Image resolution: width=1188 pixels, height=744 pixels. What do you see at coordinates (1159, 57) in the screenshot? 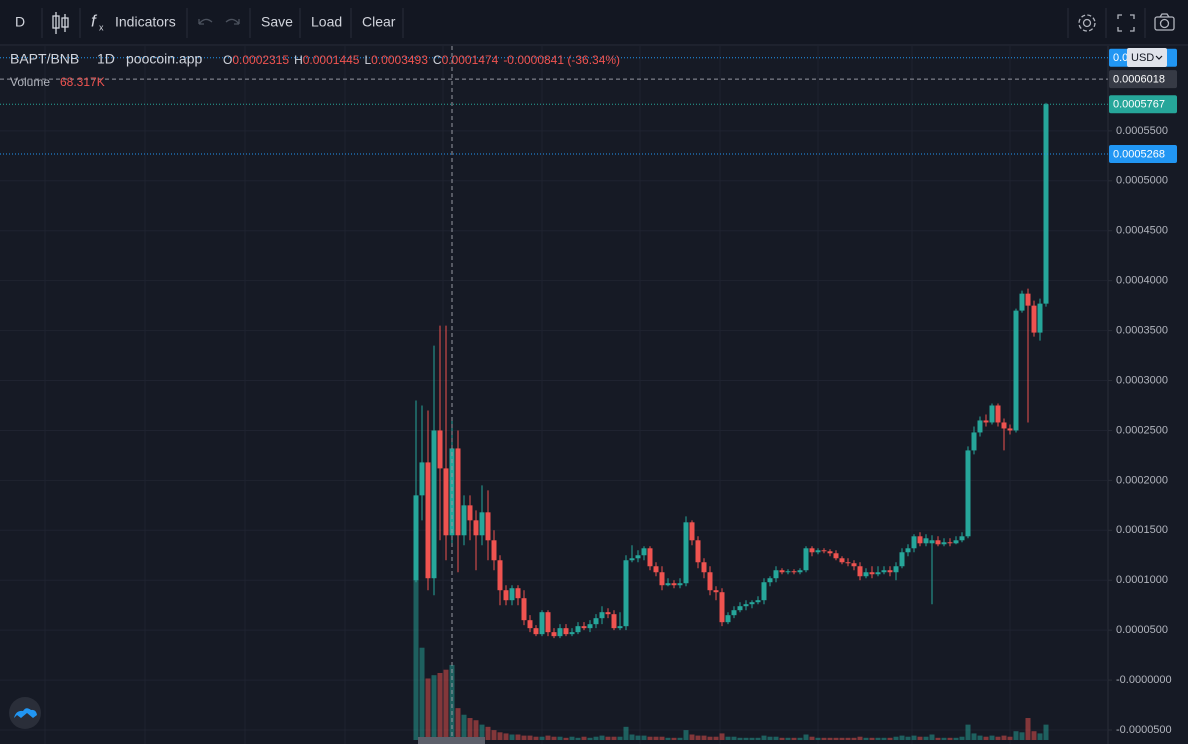
I see `currency-chevron` at bounding box center [1159, 57].